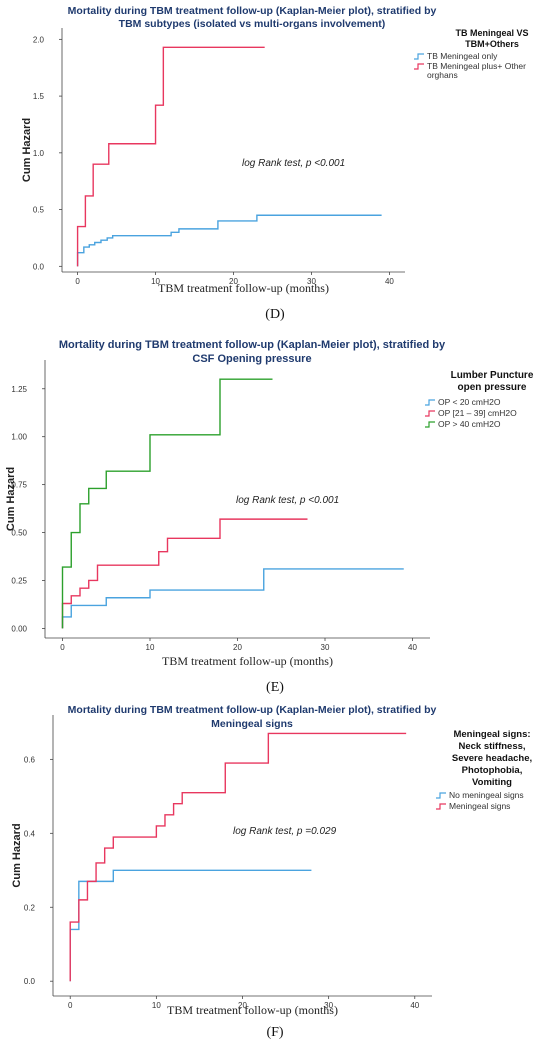 The width and height of the screenshot is (550, 1047). Describe the element at coordinates (492, 770) in the screenshot. I see `legend-title-line: Photophobia,` at that location.